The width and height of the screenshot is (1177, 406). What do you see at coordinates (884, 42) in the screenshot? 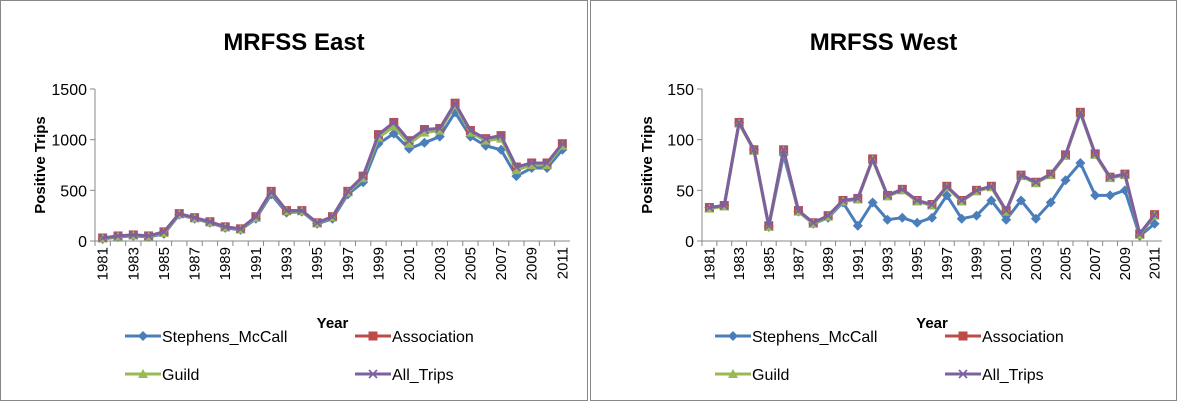
I see `chart-title: MRFSS West` at bounding box center [884, 42].